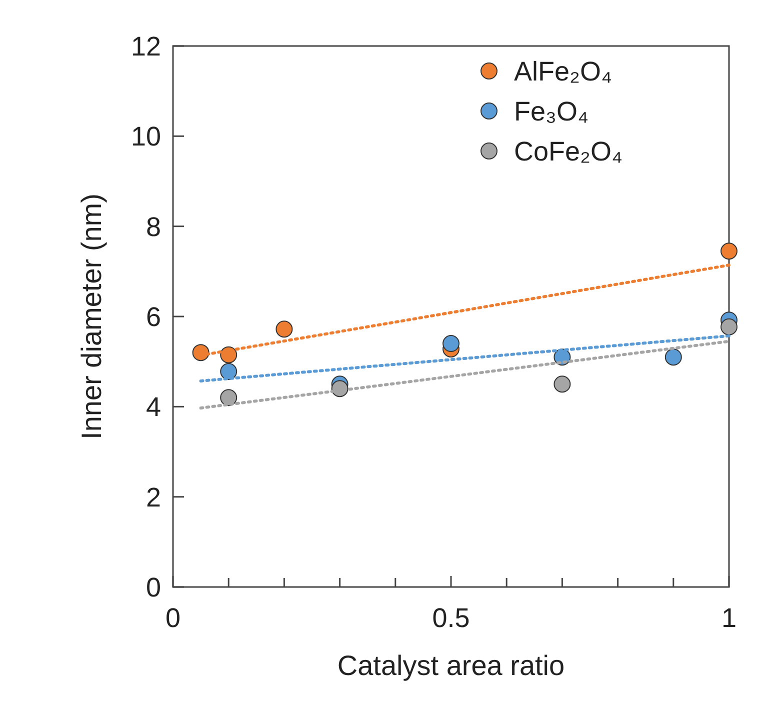  I want to click on x-axis-title: Catalyst area ratio, so click(451, 665).